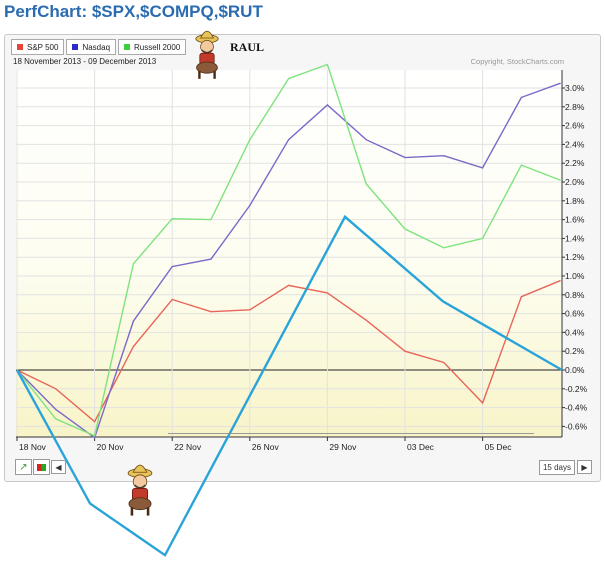  I want to click on legend-item-nasdaq: Nasdaq, so click(91, 47).